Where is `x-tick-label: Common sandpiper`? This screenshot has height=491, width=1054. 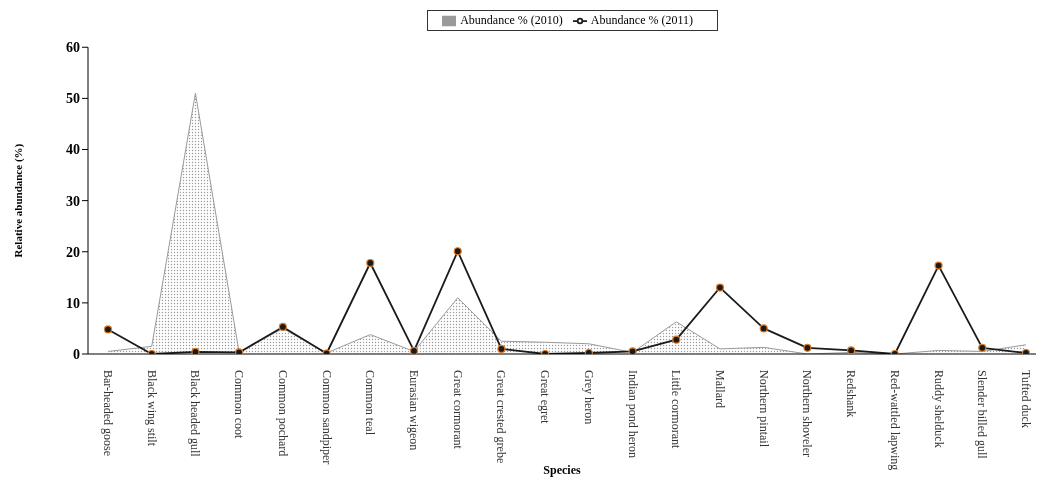 x-tick-label: Common sandpiper is located at coordinates (326, 417).